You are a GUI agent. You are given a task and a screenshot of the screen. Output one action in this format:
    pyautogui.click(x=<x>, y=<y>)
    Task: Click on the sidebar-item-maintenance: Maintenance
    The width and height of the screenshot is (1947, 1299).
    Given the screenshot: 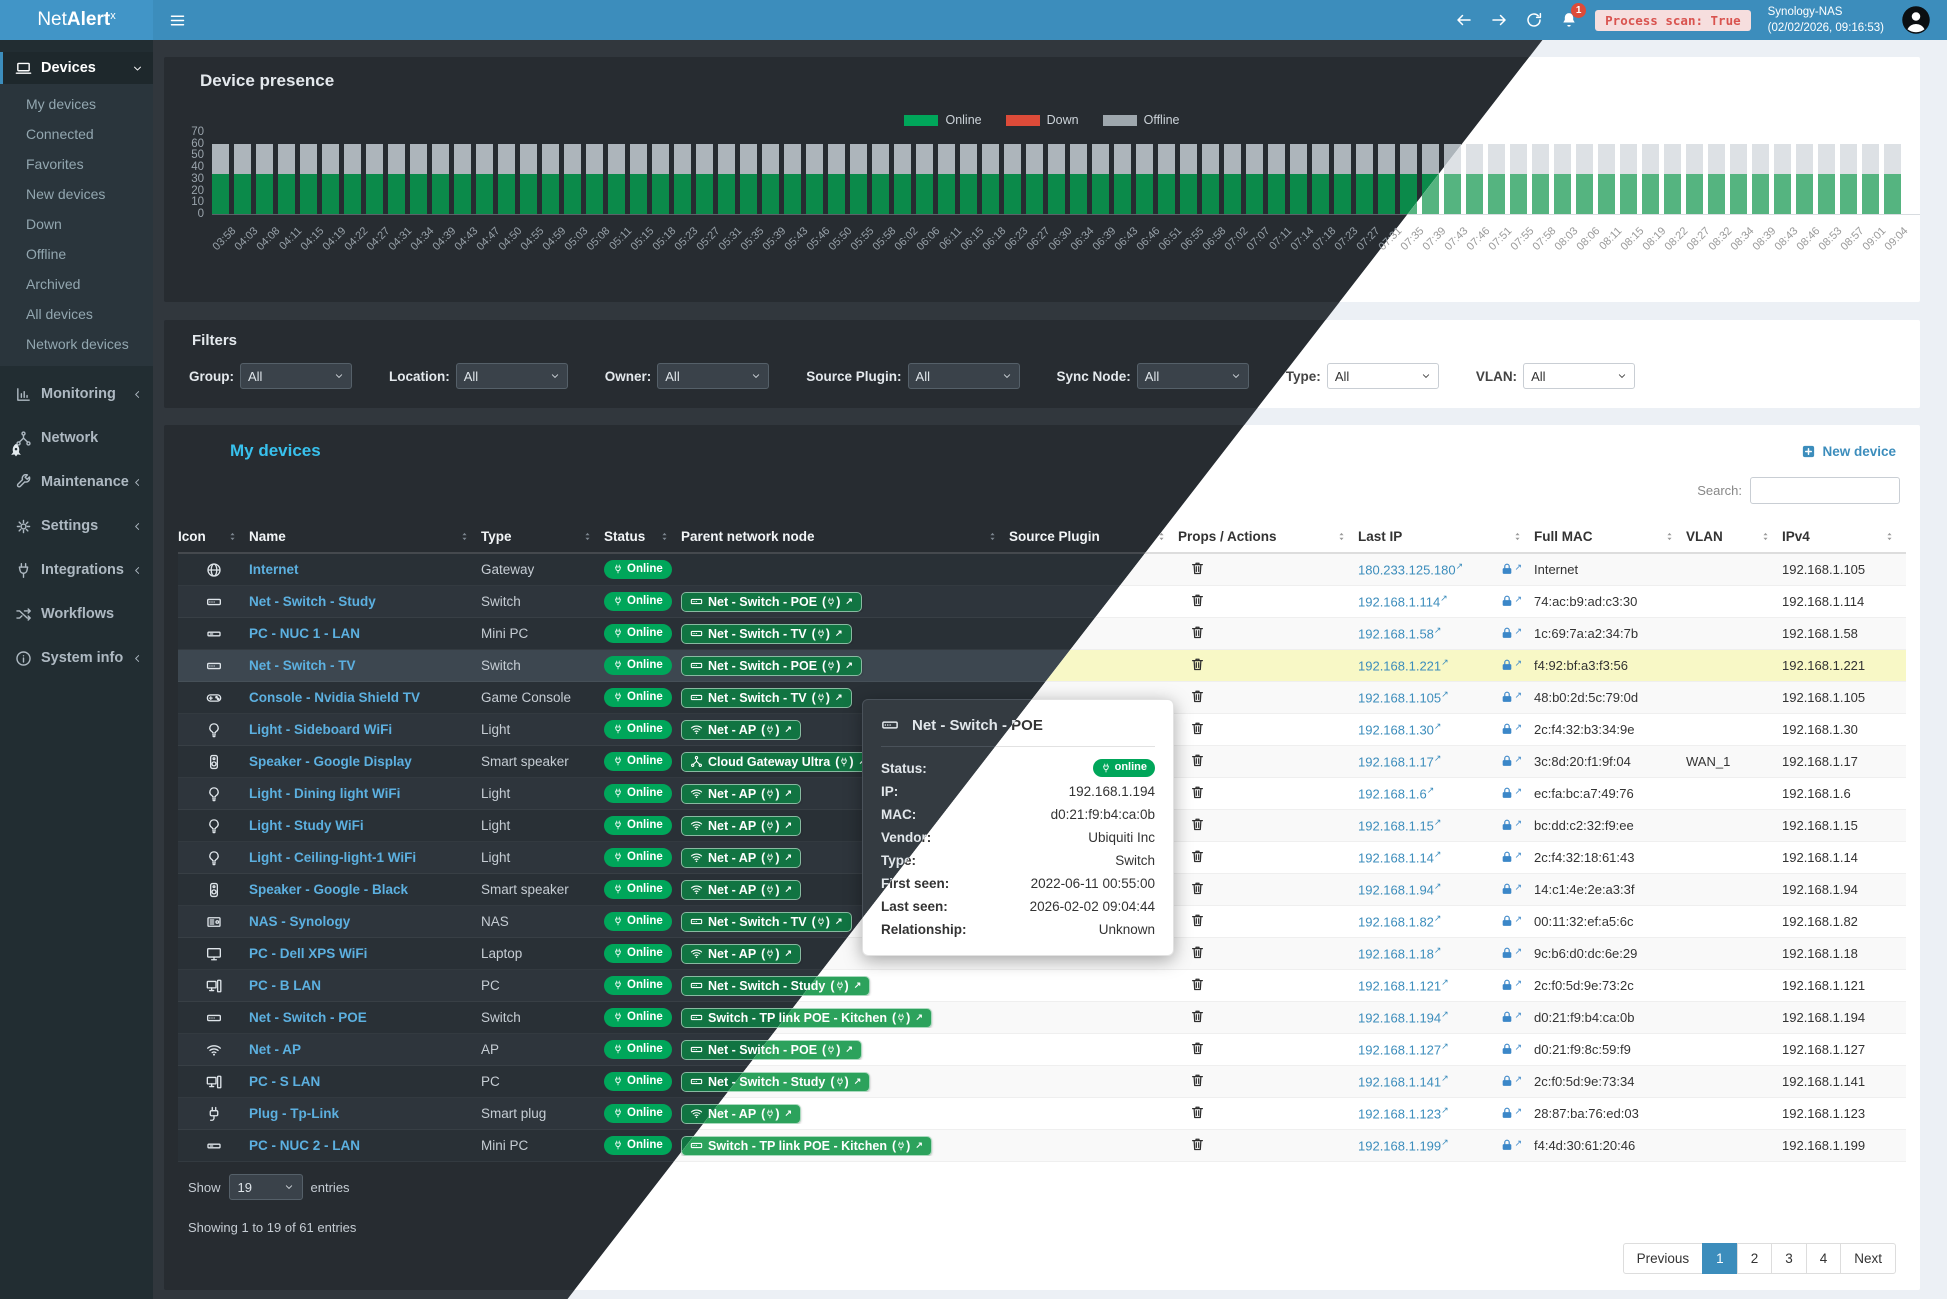 What is the action you would take?
    pyautogui.click(x=76, y=482)
    